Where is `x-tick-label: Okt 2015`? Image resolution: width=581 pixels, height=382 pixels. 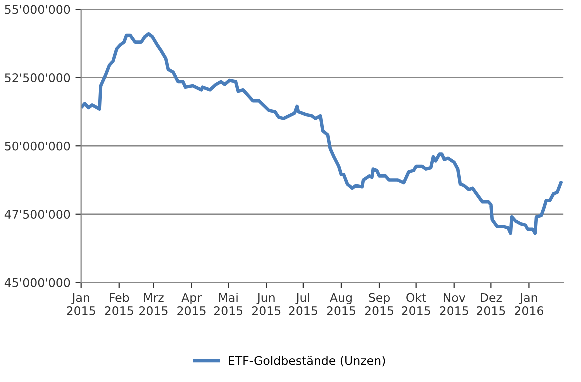
x-tick-label: Okt 2015 is located at coordinates (416, 304).